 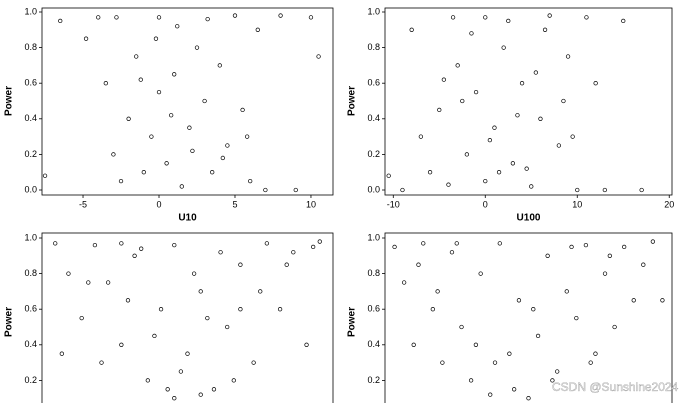 What do you see at coordinates (669, 204) in the screenshot?
I see `x-tick-label: 20` at bounding box center [669, 204].